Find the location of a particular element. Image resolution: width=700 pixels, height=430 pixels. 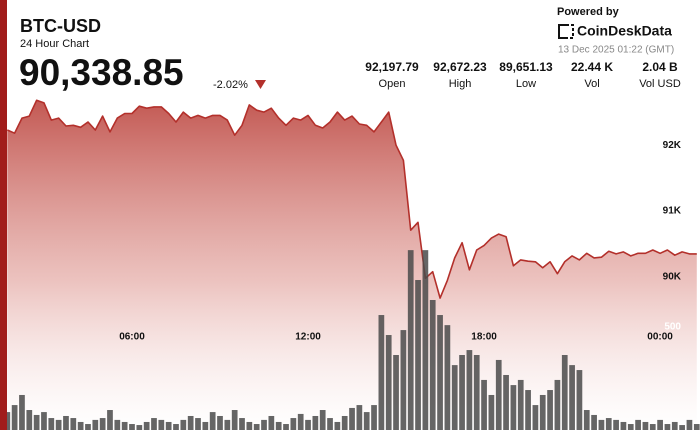

powered-by: Powered by is located at coordinates (588, 12).